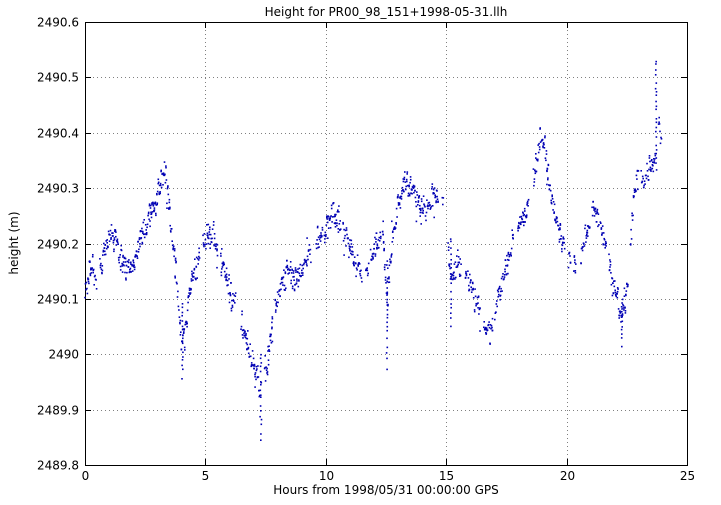  Describe the element at coordinates (58, 411) in the screenshot. I see `svg-text: 2489.9` at that location.